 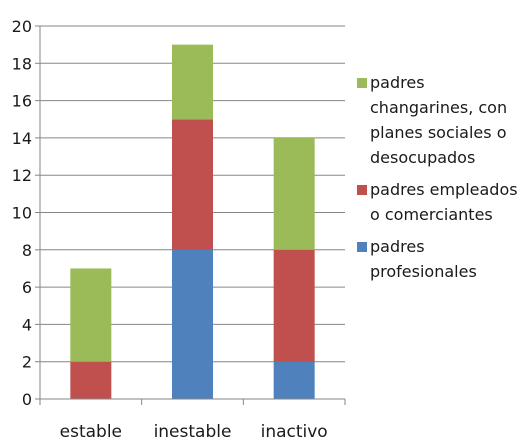 I want to click on y-tick-label: 12, so click(x=22, y=175).